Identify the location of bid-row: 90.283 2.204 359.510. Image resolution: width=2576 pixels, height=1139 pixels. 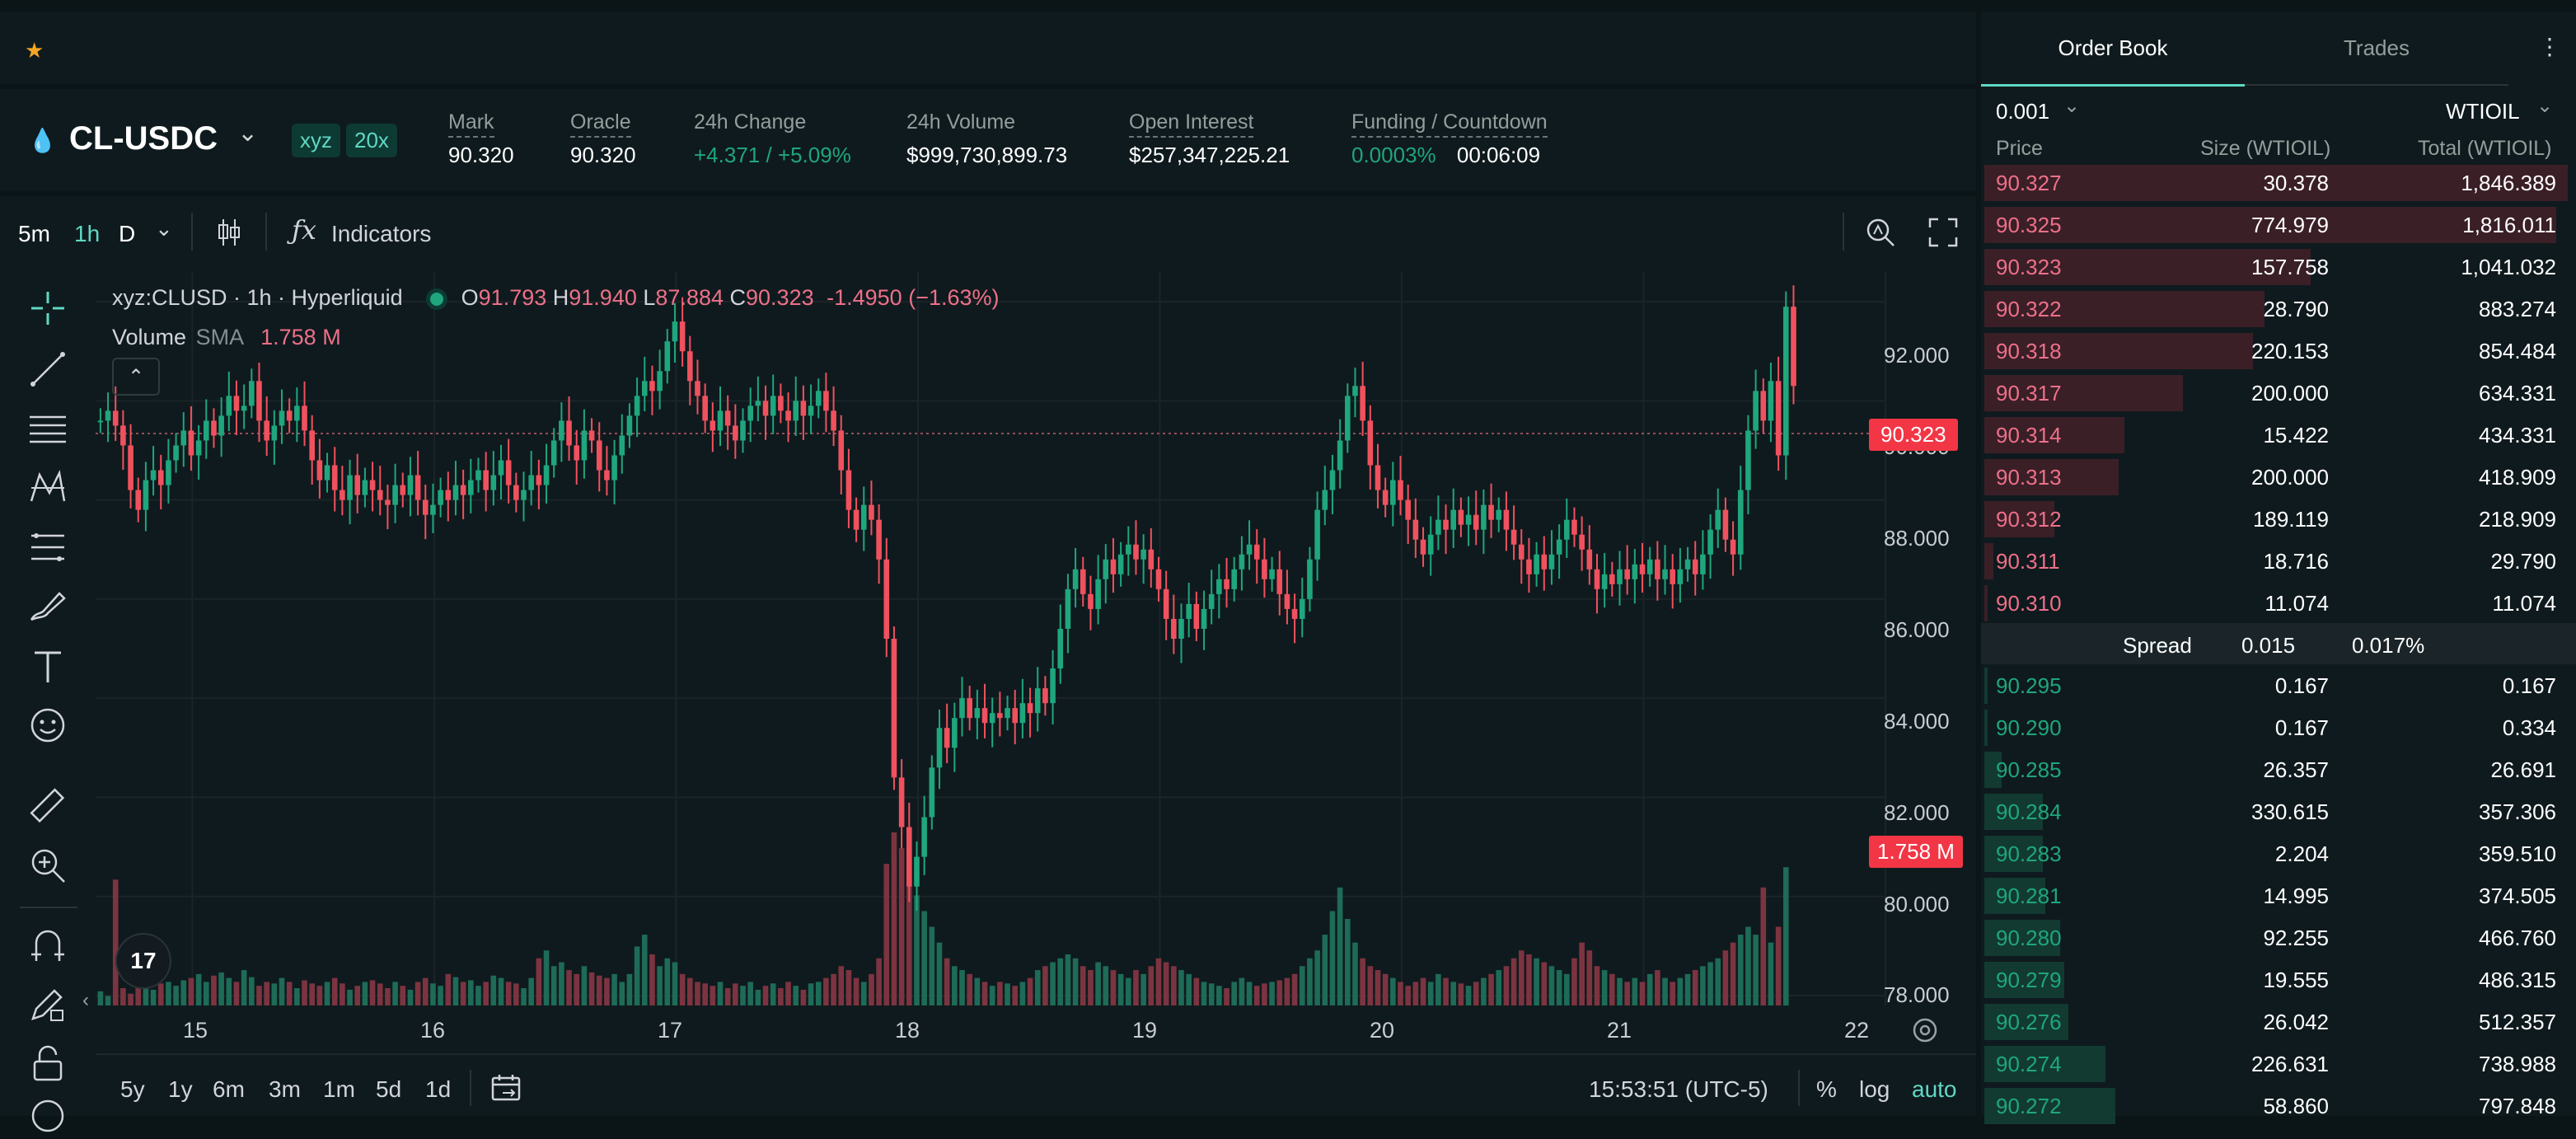
(2276, 854).